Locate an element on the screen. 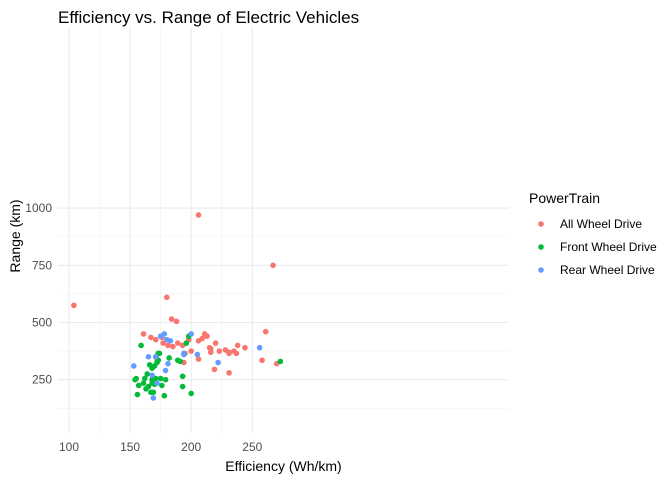 The width and height of the screenshot is (672, 480). x-tick-label: 150 is located at coordinates (130, 447).